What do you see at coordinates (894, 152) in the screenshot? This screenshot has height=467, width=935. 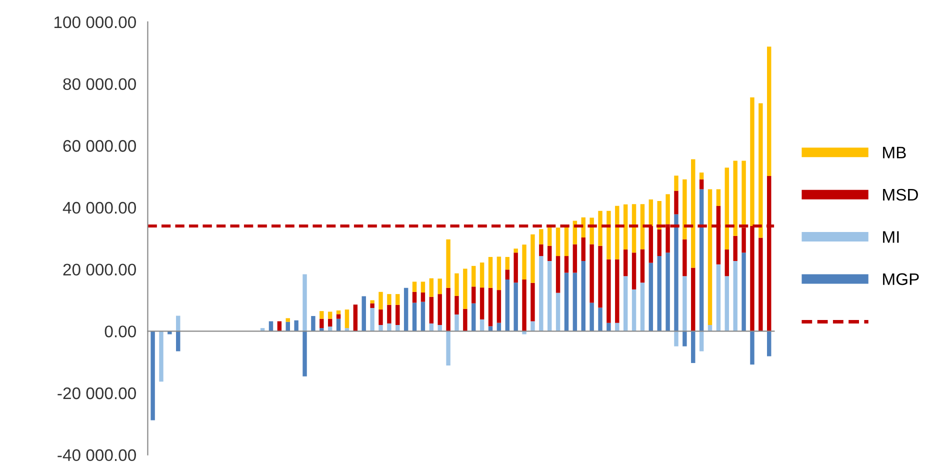 I see `legend-label: MB` at bounding box center [894, 152].